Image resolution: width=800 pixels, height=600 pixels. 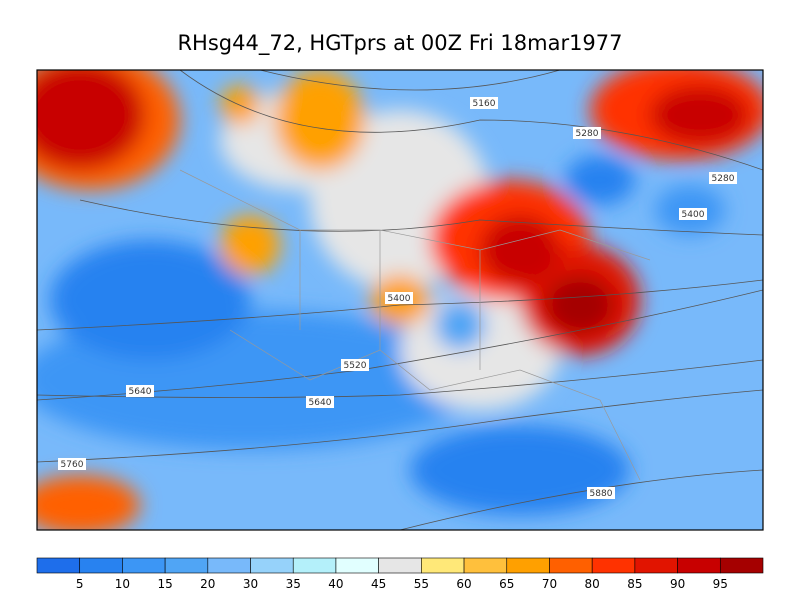 I want to click on contour-label: 5880, so click(x=601, y=494).